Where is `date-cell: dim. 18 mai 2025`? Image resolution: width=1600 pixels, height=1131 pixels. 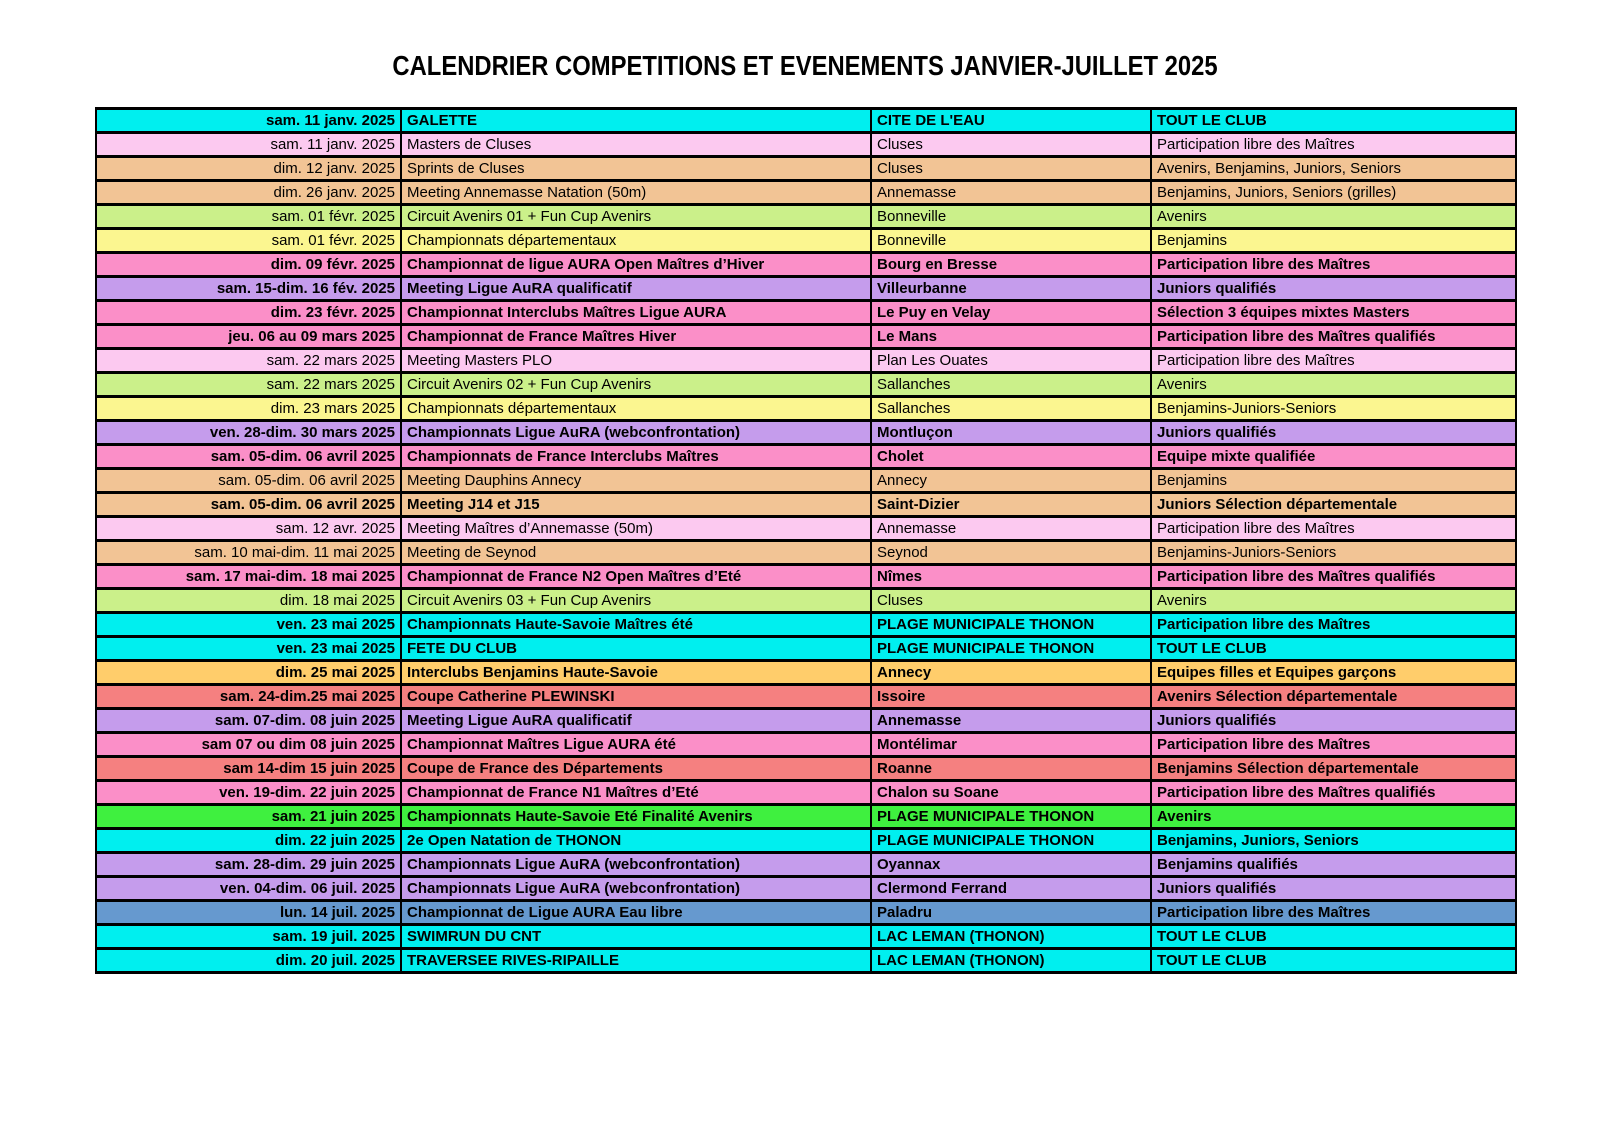
date-cell: dim. 18 mai 2025 is located at coordinates (248, 600).